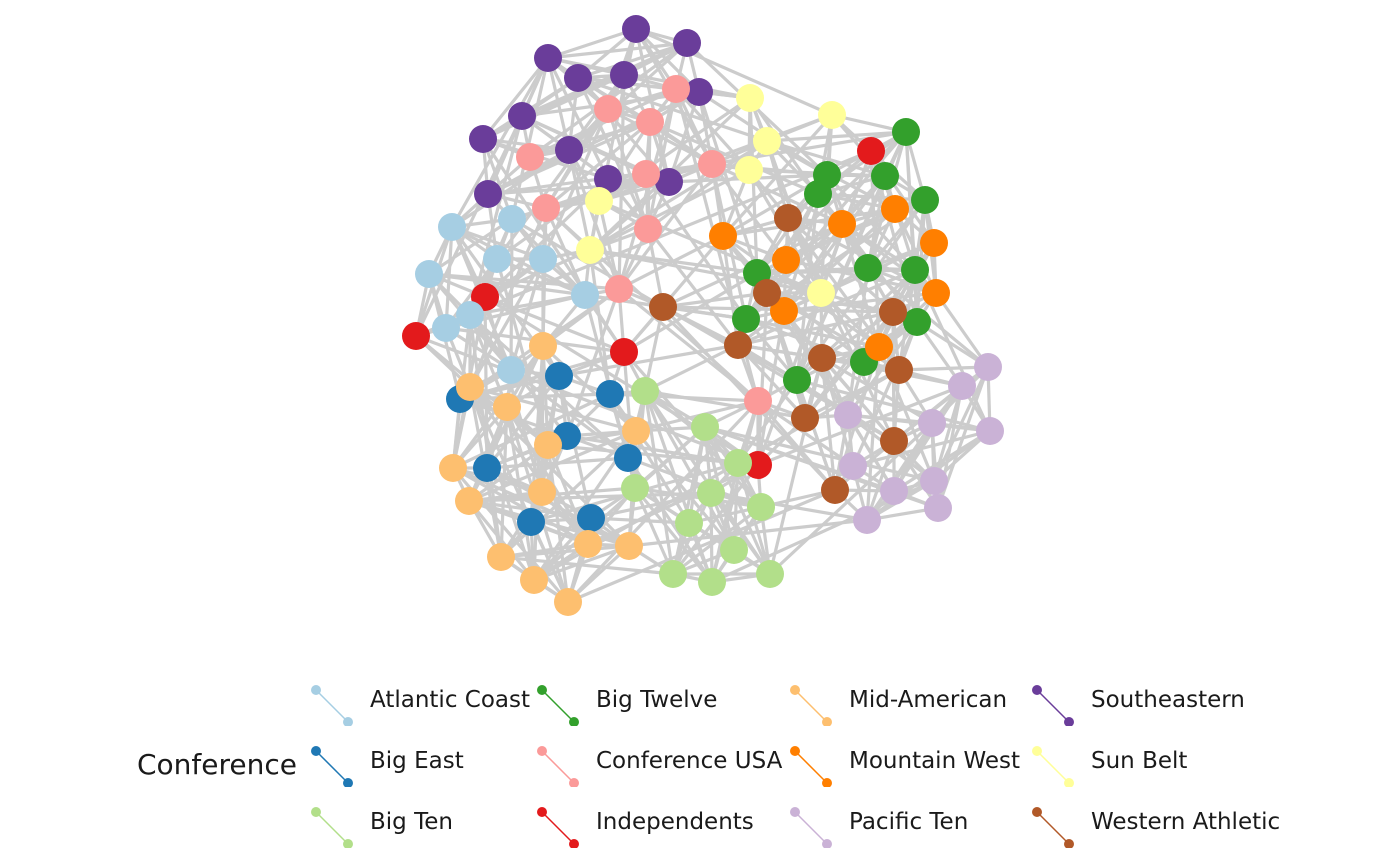 The height and width of the screenshot is (865, 1400). I want to click on legend-item: Sun Belt, so click(1151, 765).